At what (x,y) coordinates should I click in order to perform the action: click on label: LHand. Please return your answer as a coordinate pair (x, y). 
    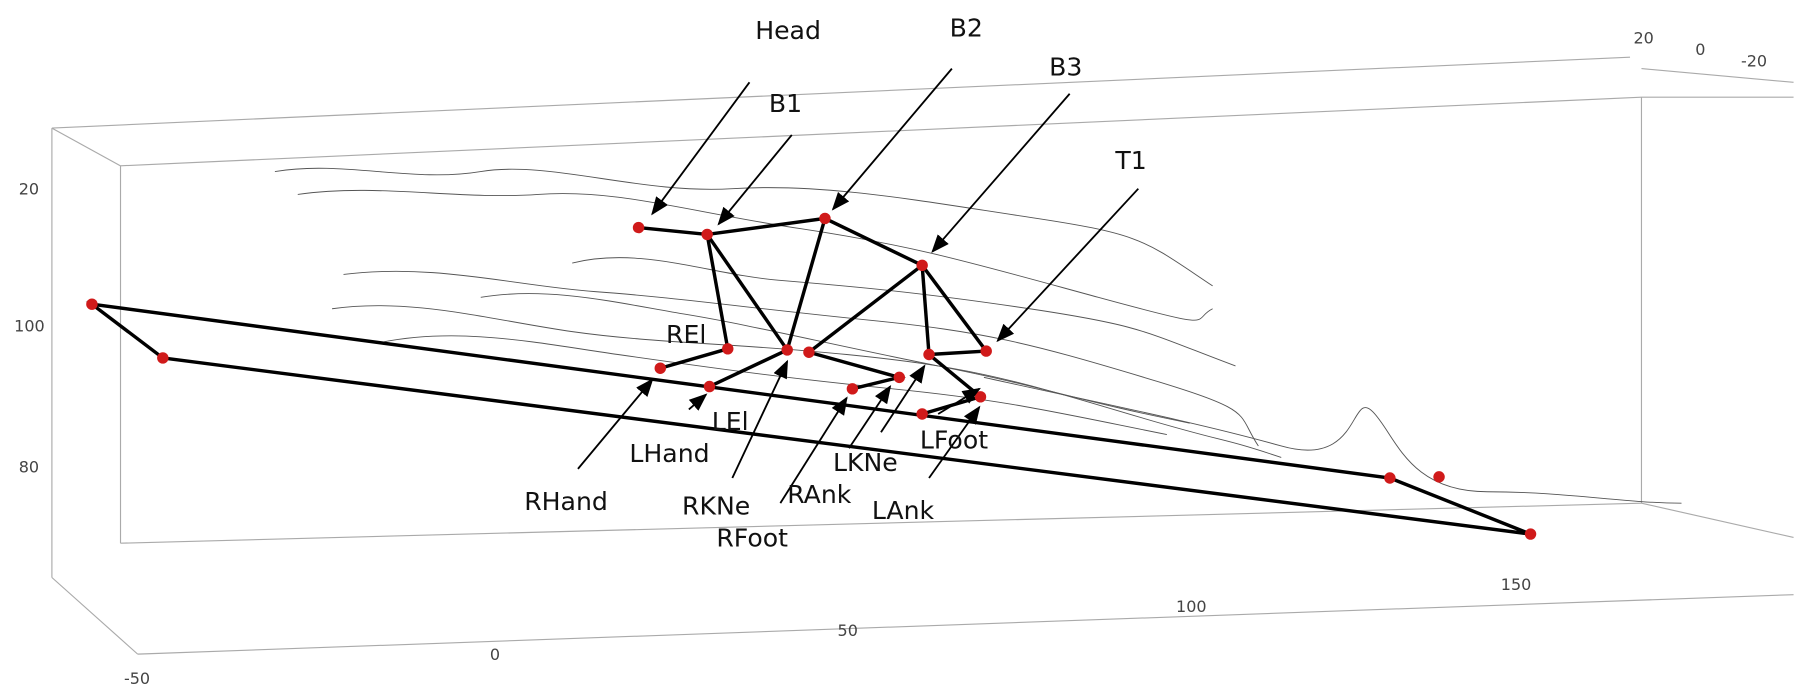
    Looking at the image, I should click on (669, 453).